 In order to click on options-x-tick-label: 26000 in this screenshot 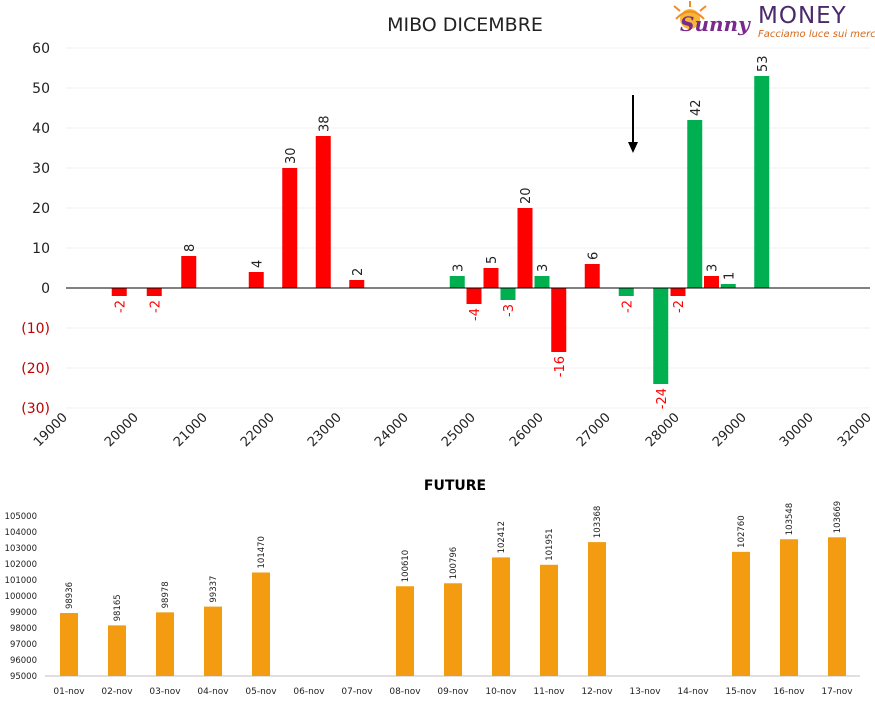, I will do `click(527, 430)`.